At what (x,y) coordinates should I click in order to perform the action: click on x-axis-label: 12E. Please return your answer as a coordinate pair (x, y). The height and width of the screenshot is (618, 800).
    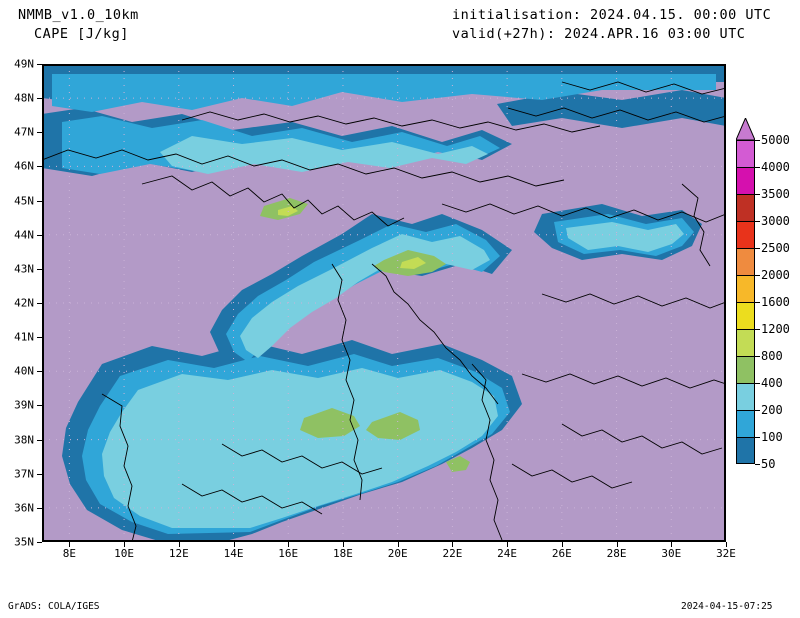
    Looking at the image, I should click on (178, 553).